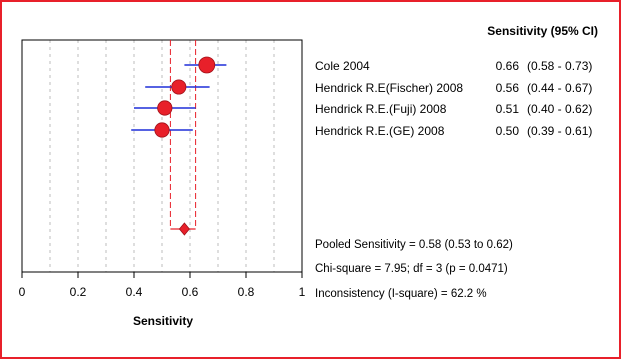 The height and width of the screenshot is (359, 621). Describe the element at coordinates (246, 292) in the screenshot. I see `x-tick-label: 0.8` at that location.